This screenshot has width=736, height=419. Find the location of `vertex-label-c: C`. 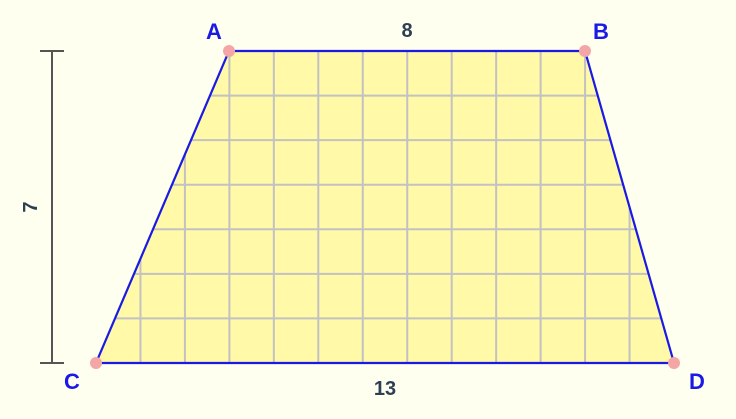

vertex-label-c: C is located at coordinates (72, 381).